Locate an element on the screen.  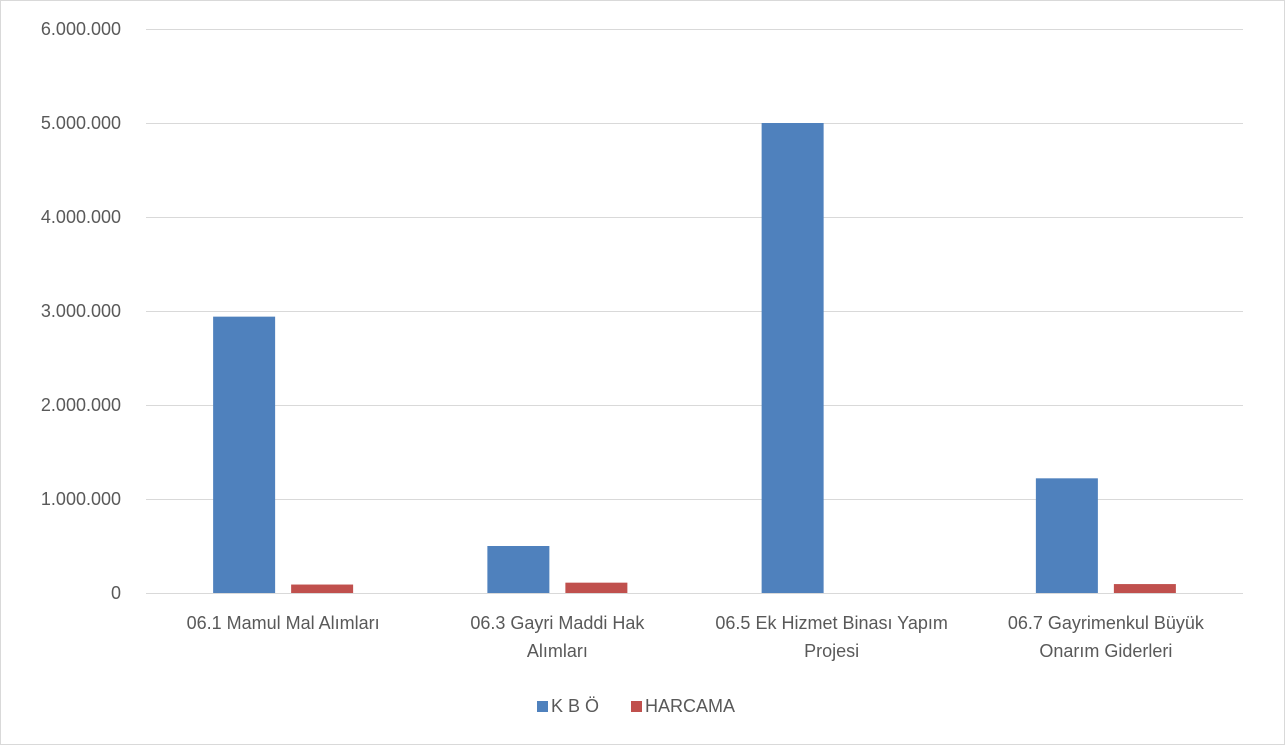
y-tick-label: 0 is located at coordinates (116, 593).